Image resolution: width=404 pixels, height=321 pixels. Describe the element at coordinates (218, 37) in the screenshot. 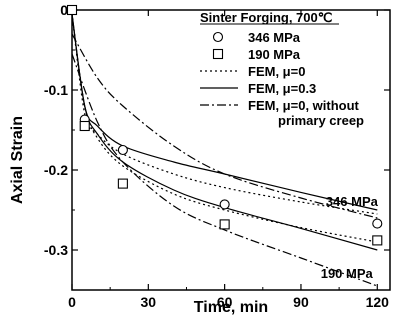

I see `legend-symbol-circle` at that location.